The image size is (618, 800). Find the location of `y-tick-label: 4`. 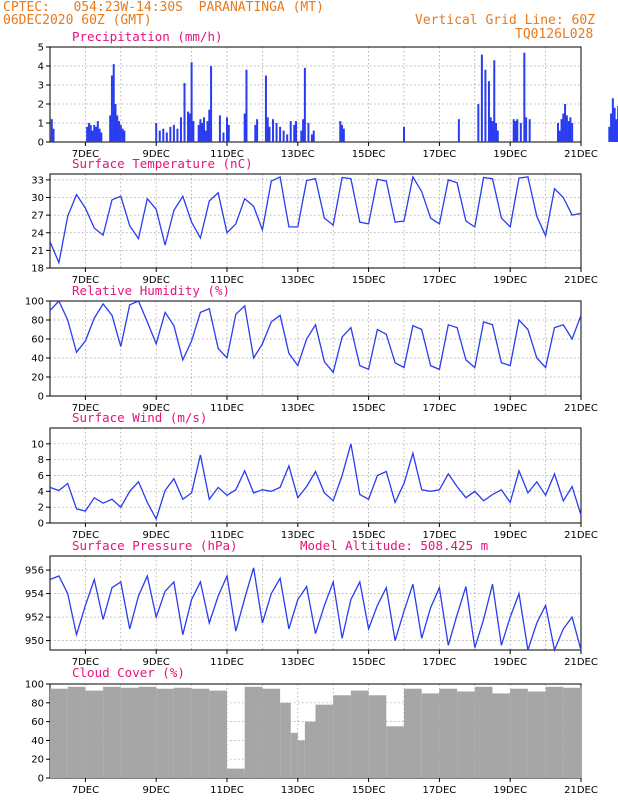

y-tick-label: 4 is located at coordinates (41, 492).